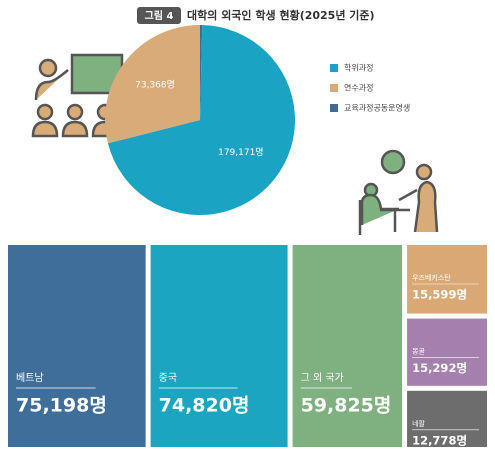 The height and width of the screenshot is (449, 495). What do you see at coordinates (439, 295) in the screenshot?
I see `tile-value: 15,599명` at bounding box center [439, 295].